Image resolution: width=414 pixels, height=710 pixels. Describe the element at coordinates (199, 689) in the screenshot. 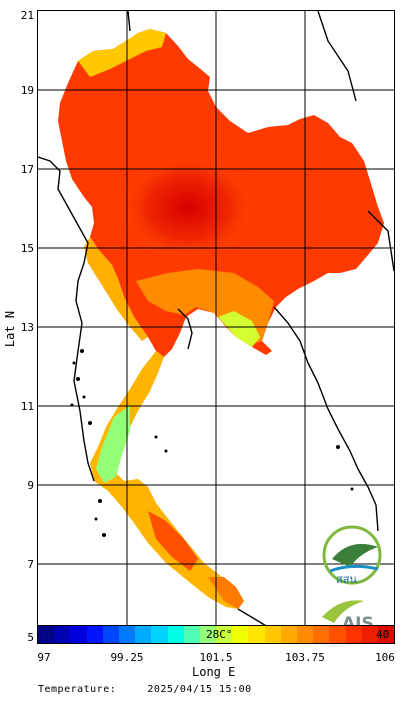

I see `footer-datetime: 2025/04/15 15:00` at that location.